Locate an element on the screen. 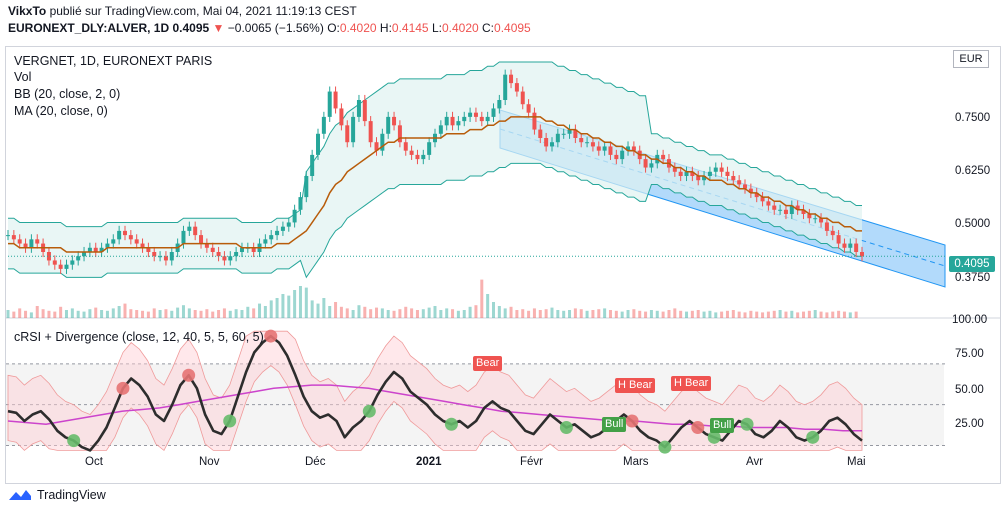  legend-bb: BB (20, close, 2, 0) is located at coordinates (67, 94).